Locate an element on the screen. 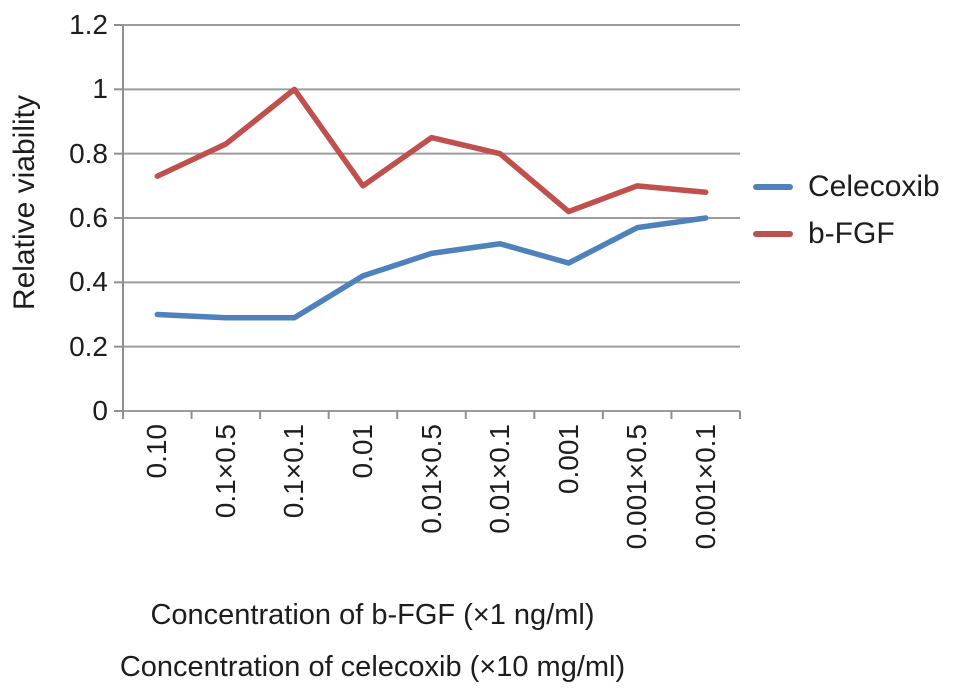 The width and height of the screenshot is (969, 698). x-tick-label: 0.001×0.5 is located at coordinates (637, 487).